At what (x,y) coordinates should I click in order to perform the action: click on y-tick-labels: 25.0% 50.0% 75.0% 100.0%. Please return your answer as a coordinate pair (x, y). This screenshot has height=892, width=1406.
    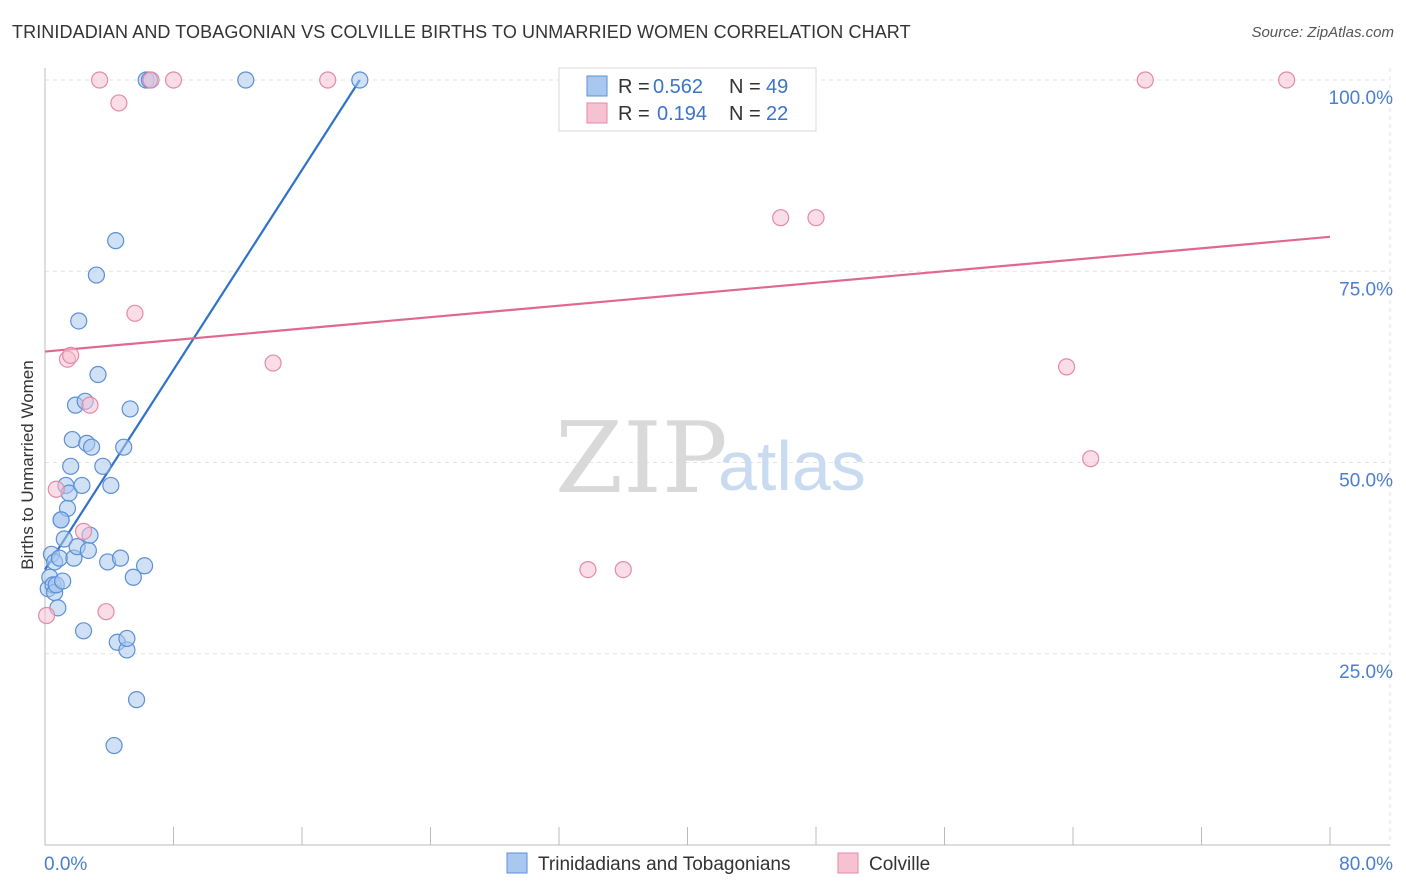
    Looking at the image, I should click on (1361, 385).